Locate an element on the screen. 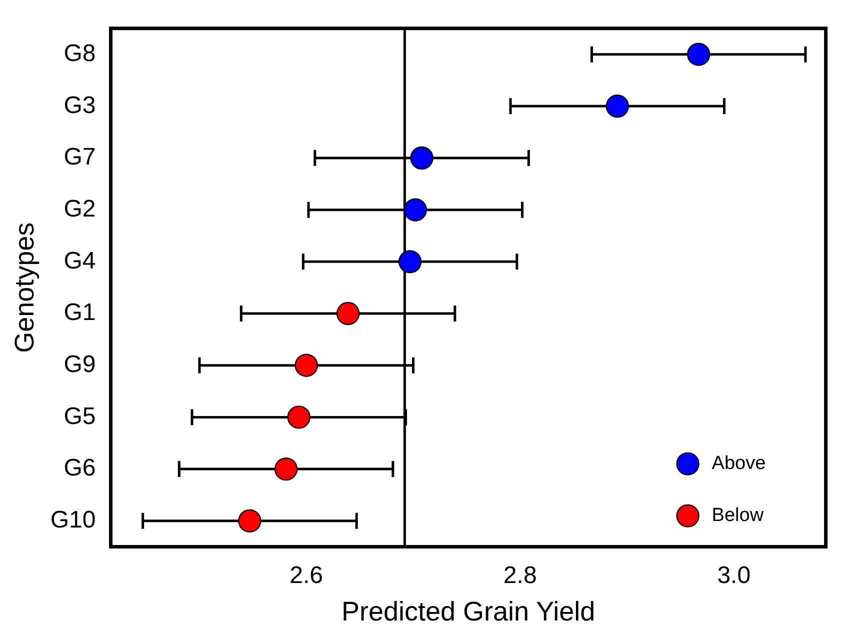  y-axis-title: Genotypes is located at coordinates (25, 287).